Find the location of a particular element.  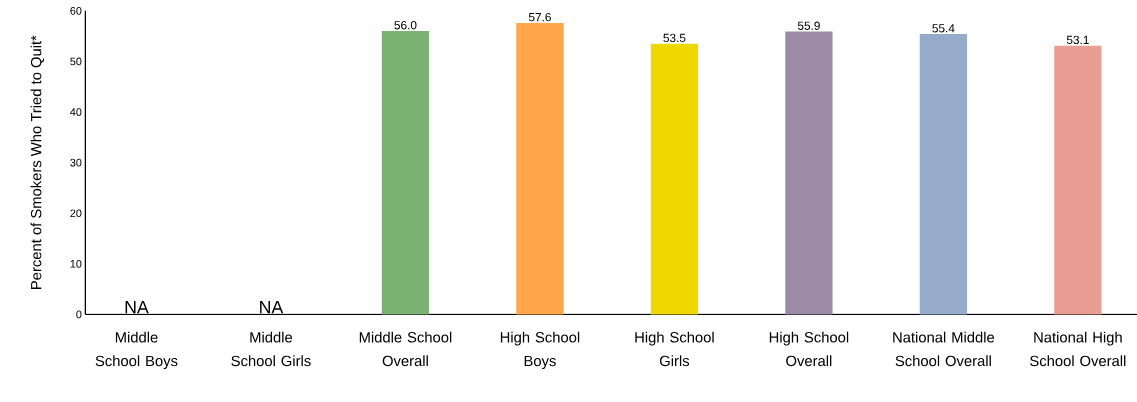

x-tick-label: Middle School Girls is located at coordinates (271, 349).